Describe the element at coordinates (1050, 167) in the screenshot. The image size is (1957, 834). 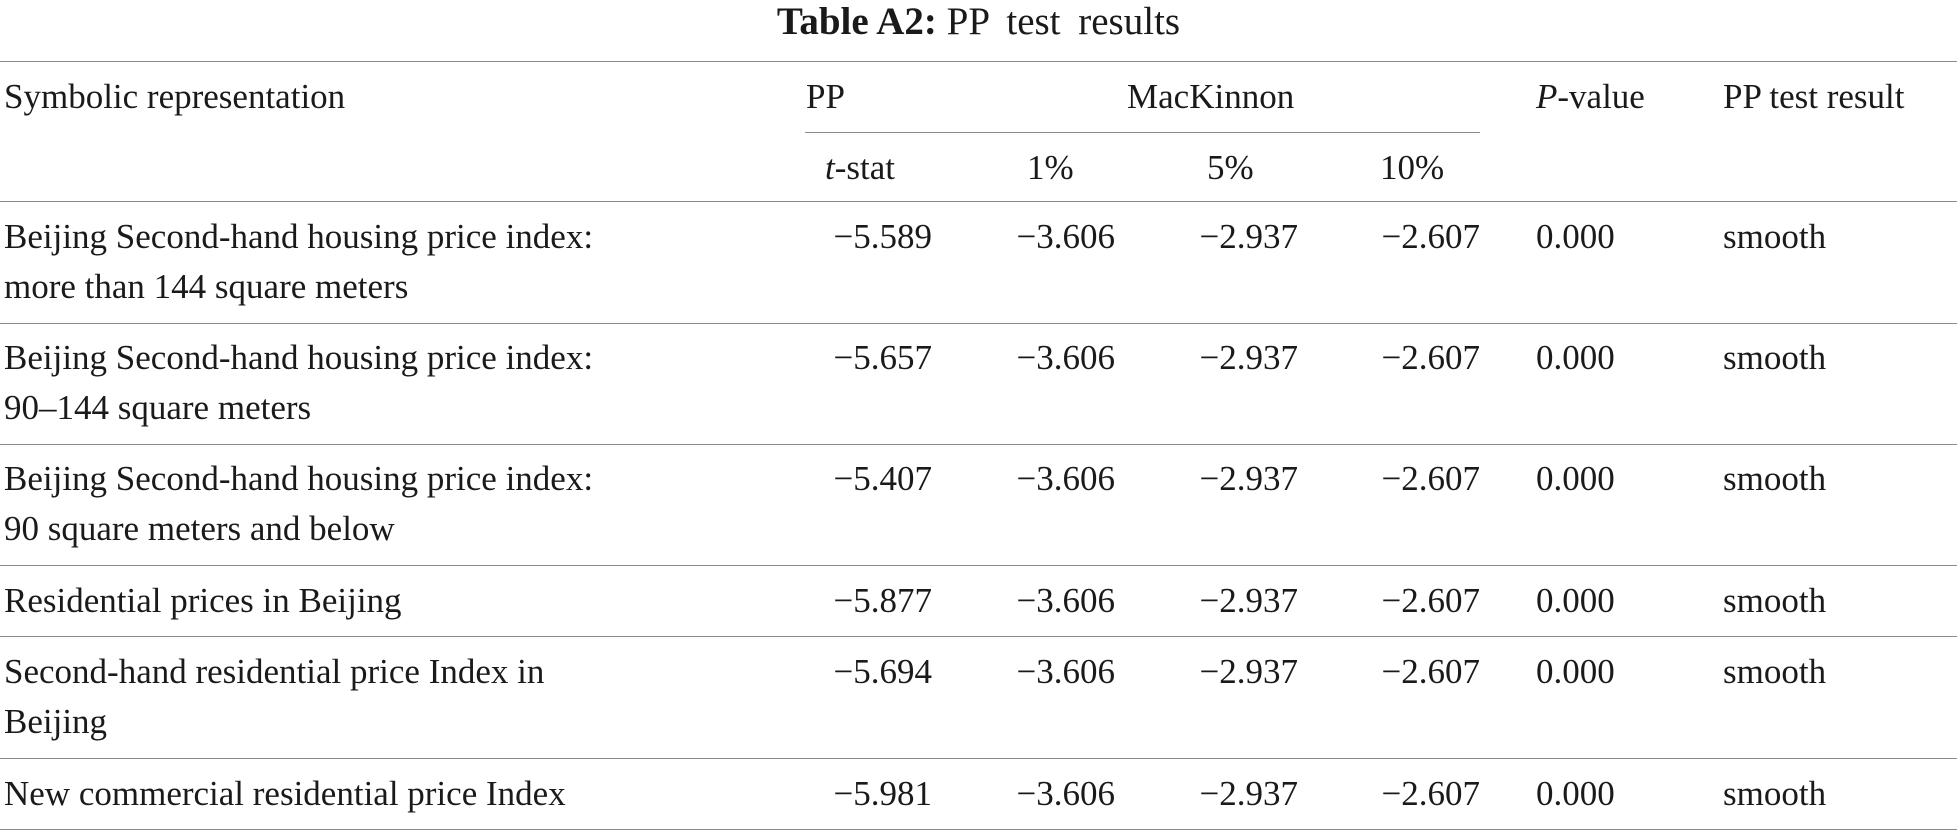
I see `header-1pct: 1%` at that location.